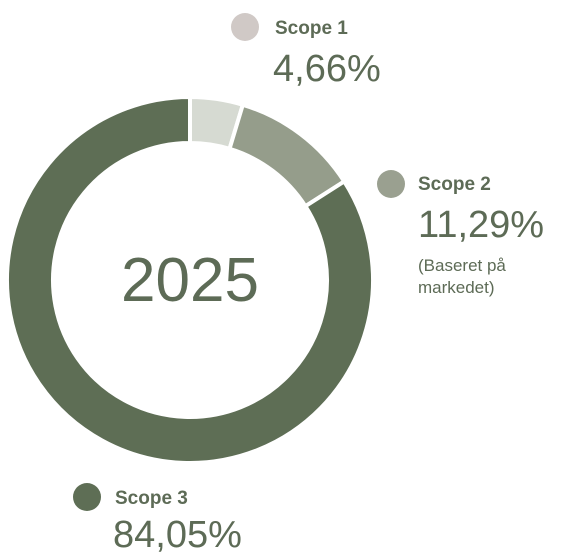  Describe the element at coordinates (311, 28) in the screenshot. I see `legend-label: Scope 1` at that location.